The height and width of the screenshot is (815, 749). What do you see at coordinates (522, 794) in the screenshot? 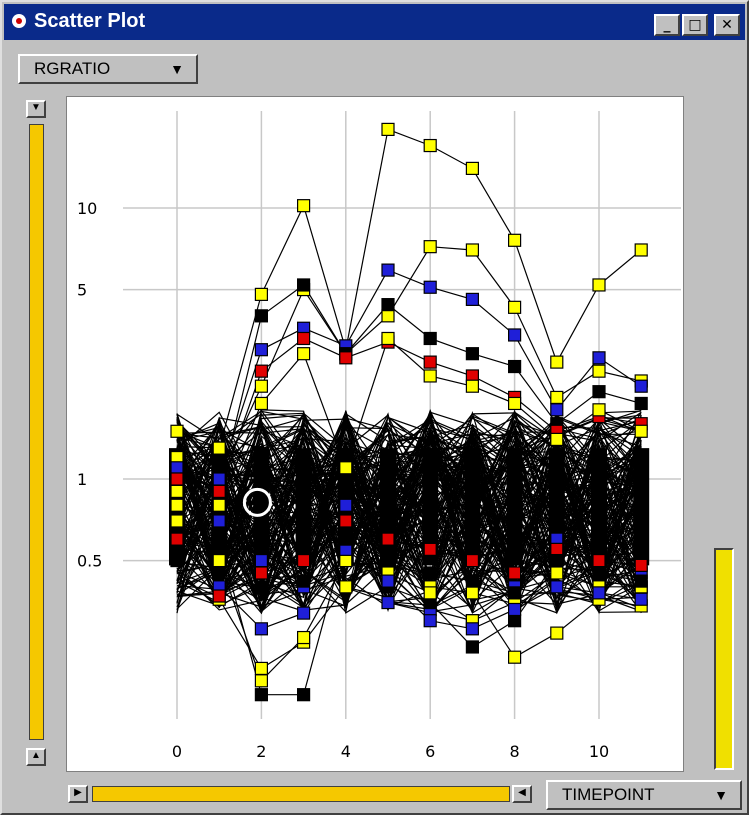
I see `slider-right-button: ◀` at bounding box center [522, 794].